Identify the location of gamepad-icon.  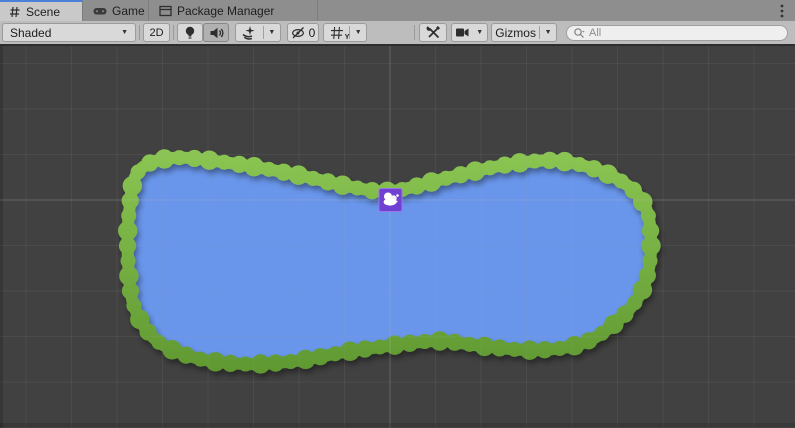
(100, 11).